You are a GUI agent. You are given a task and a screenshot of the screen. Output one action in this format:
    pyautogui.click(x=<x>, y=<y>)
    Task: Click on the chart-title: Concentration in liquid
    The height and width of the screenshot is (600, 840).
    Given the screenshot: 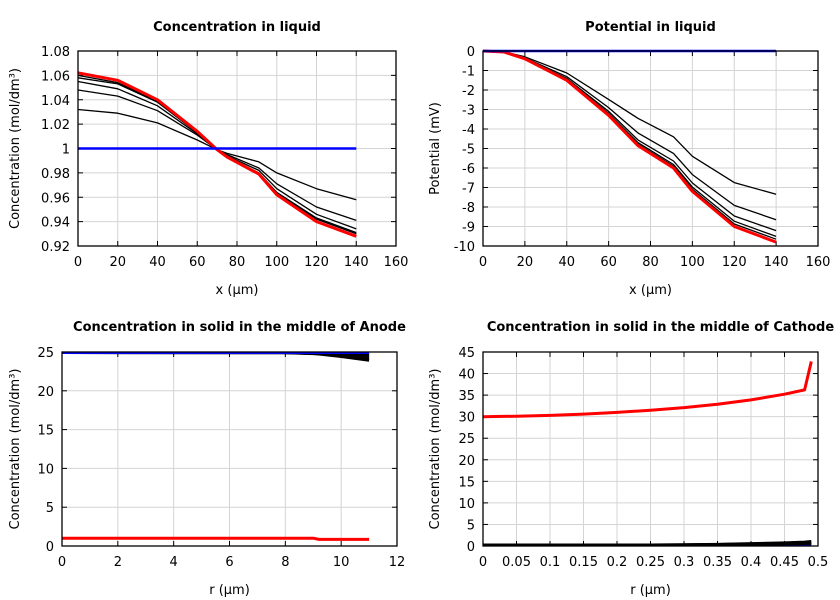 What is the action you would take?
    pyautogui.click(x=237, y=27)
    